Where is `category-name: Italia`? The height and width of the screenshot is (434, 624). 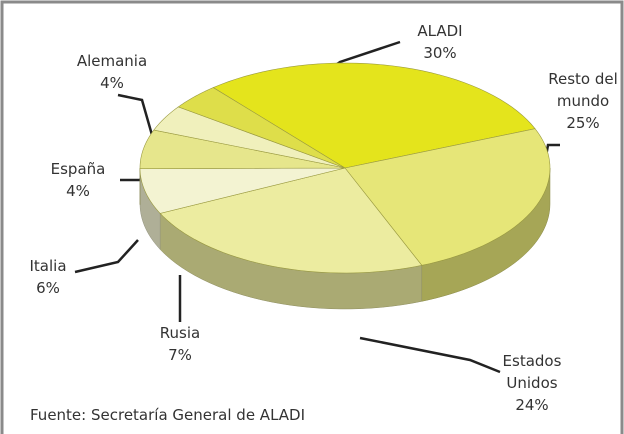 category-name: Italia is located at coordinates (48, 266).